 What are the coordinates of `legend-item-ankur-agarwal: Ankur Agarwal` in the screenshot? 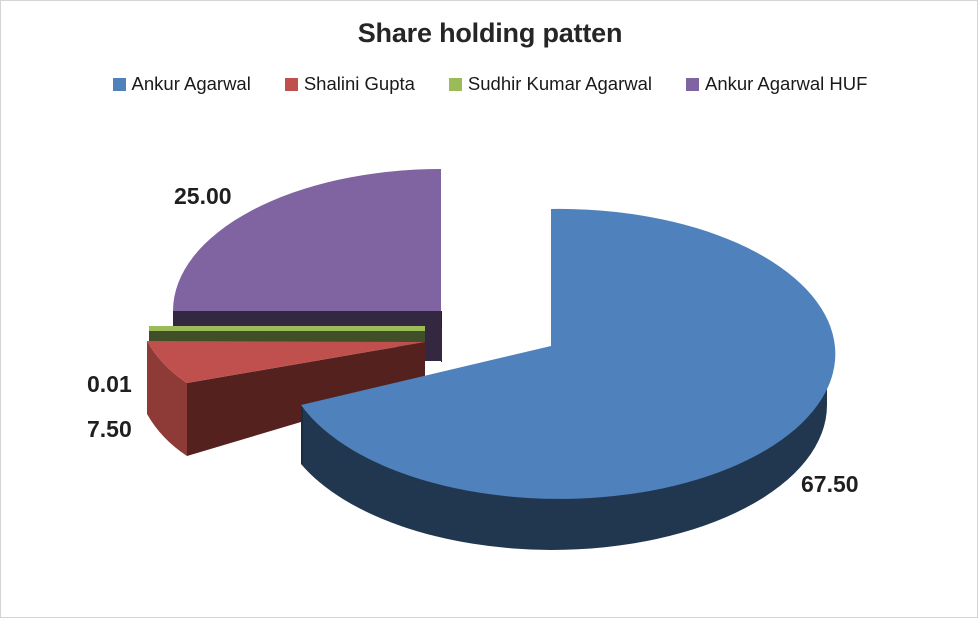 It's located at (181, 84).